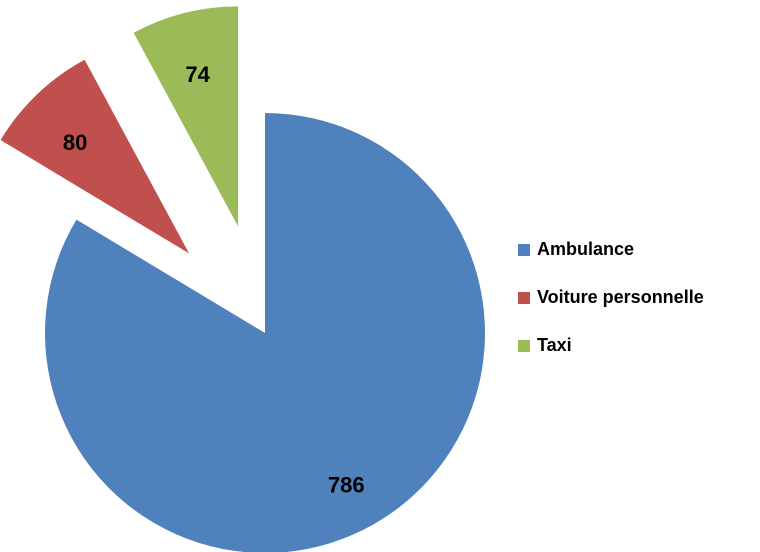 This screenshot has width=760, height=552. What do you see at coordinates (75, 142) in the screenshot?
I see `data-label: 80` at bounding box center [75, 142].